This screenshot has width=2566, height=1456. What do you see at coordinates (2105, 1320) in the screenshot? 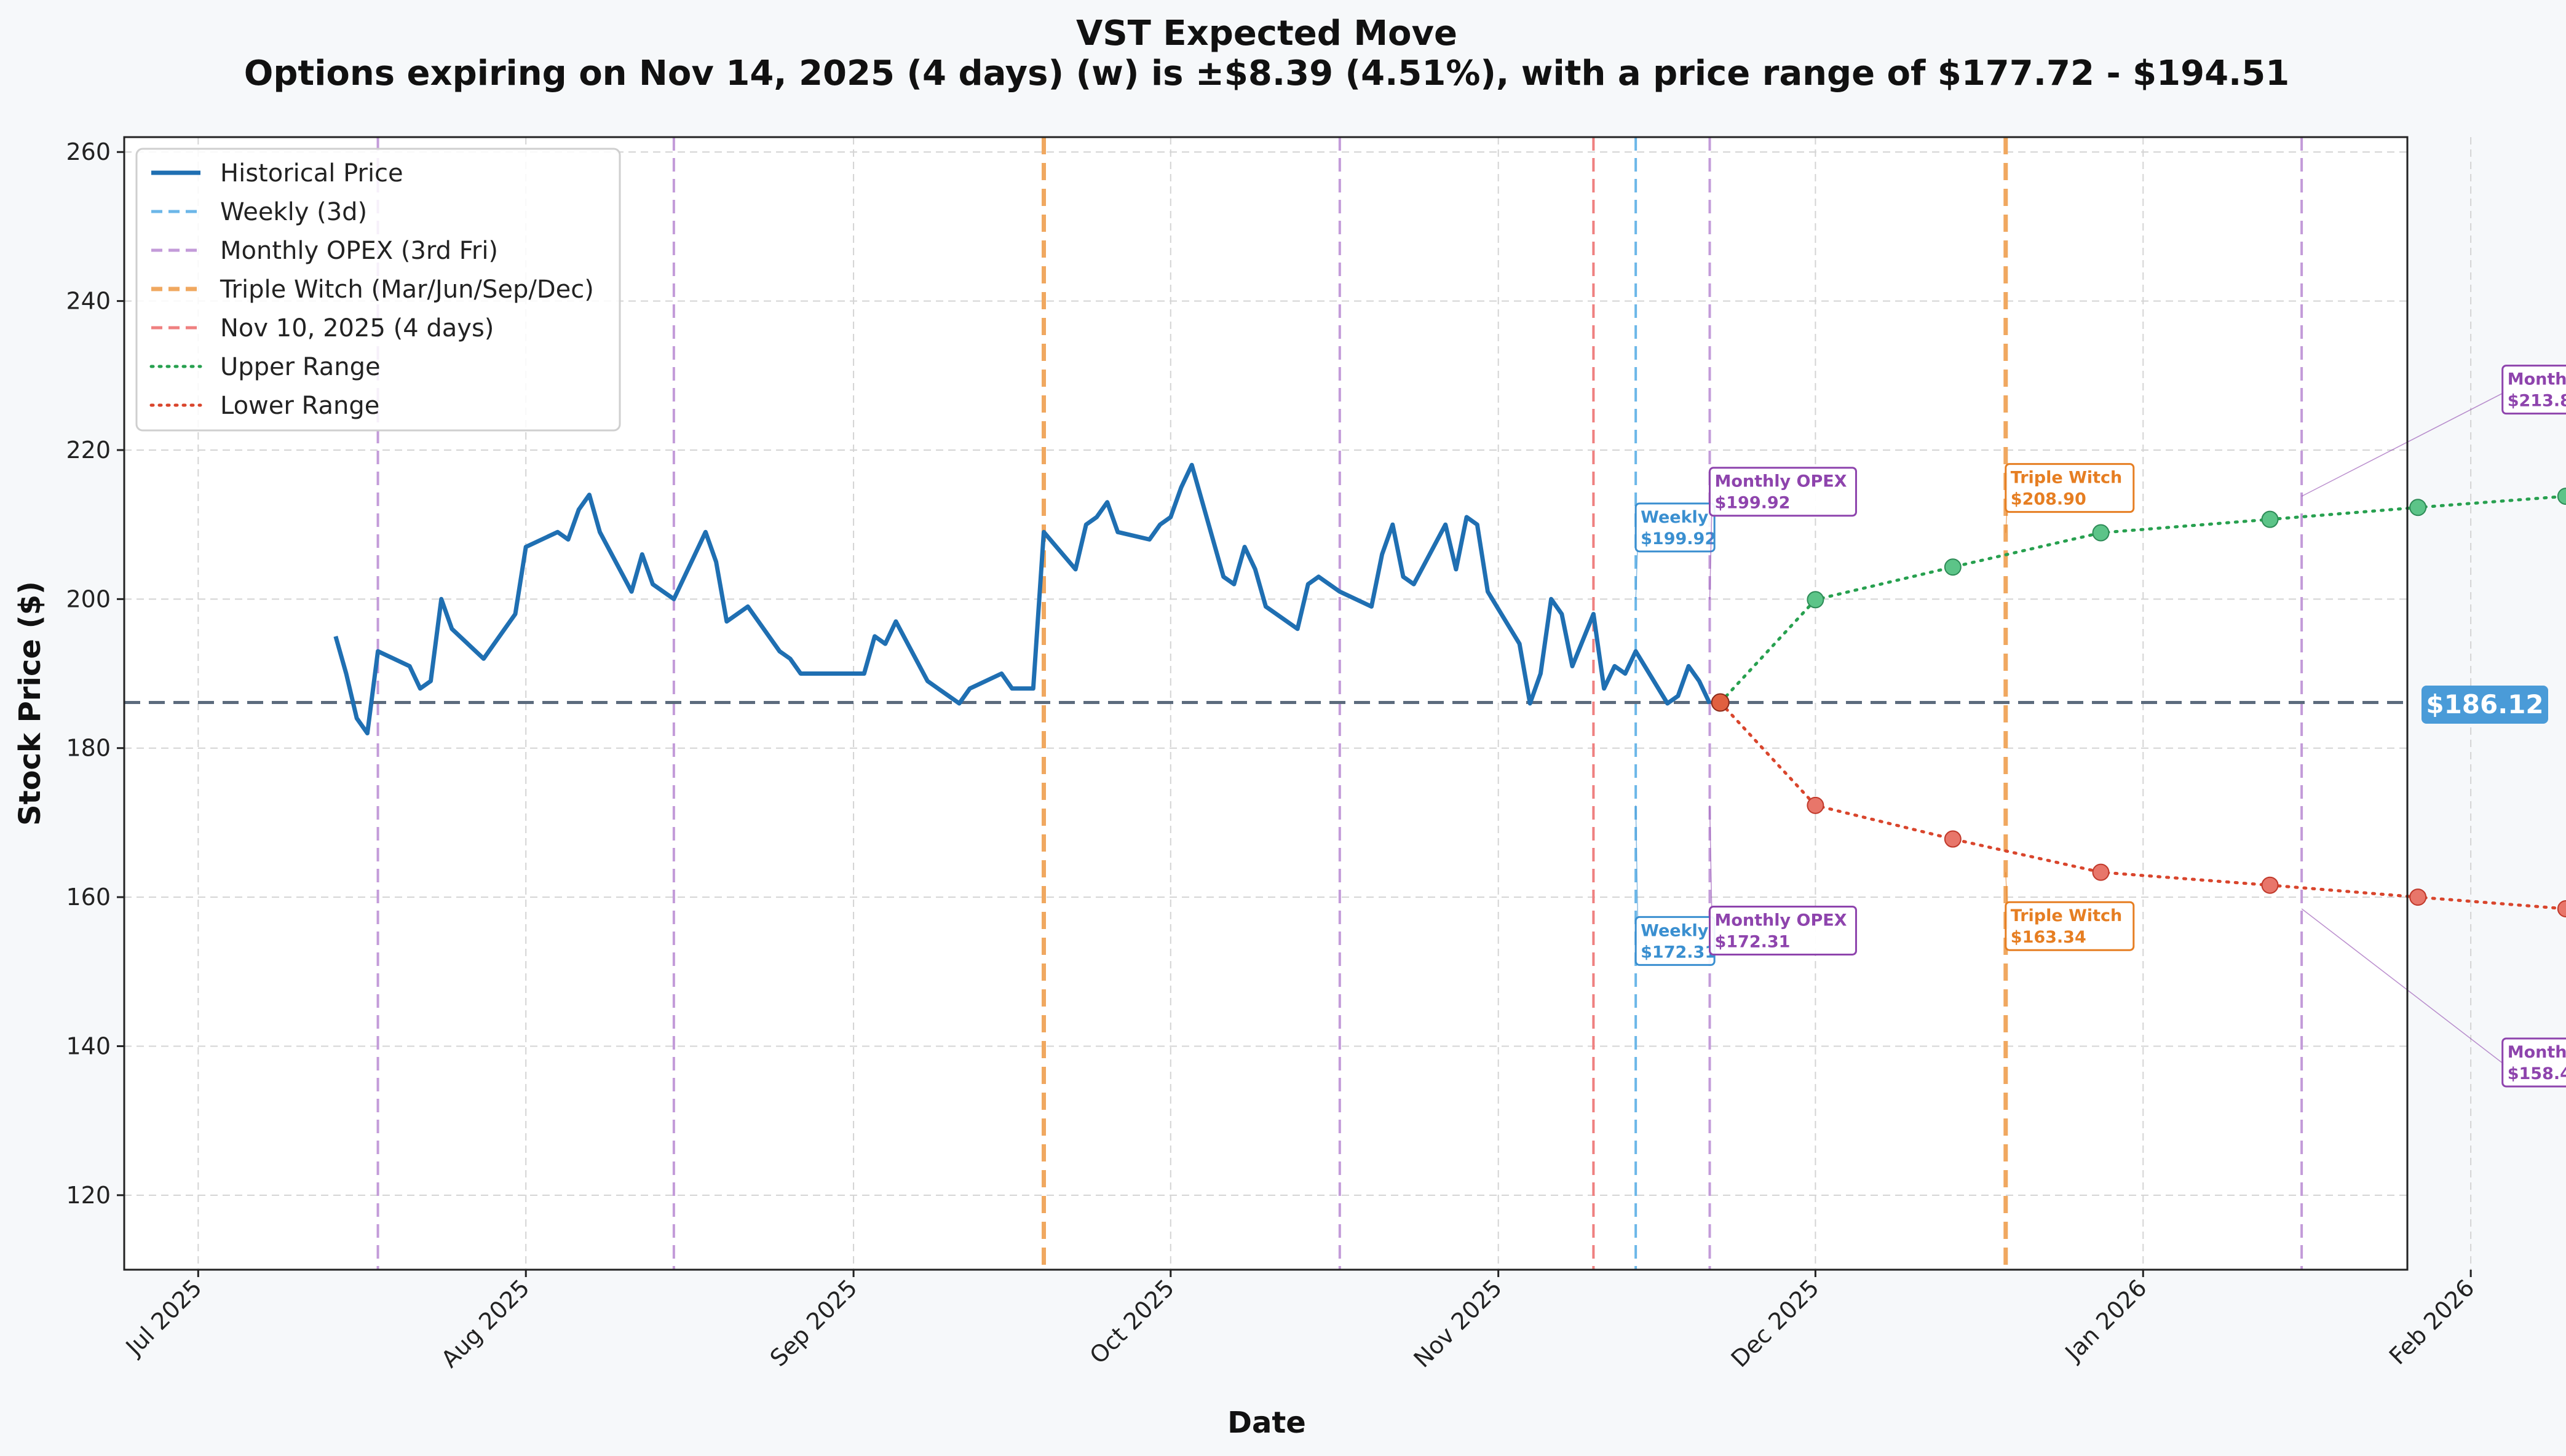
I see `x-tick-label: Jan 2026` at bounding box center [2105, 1320].